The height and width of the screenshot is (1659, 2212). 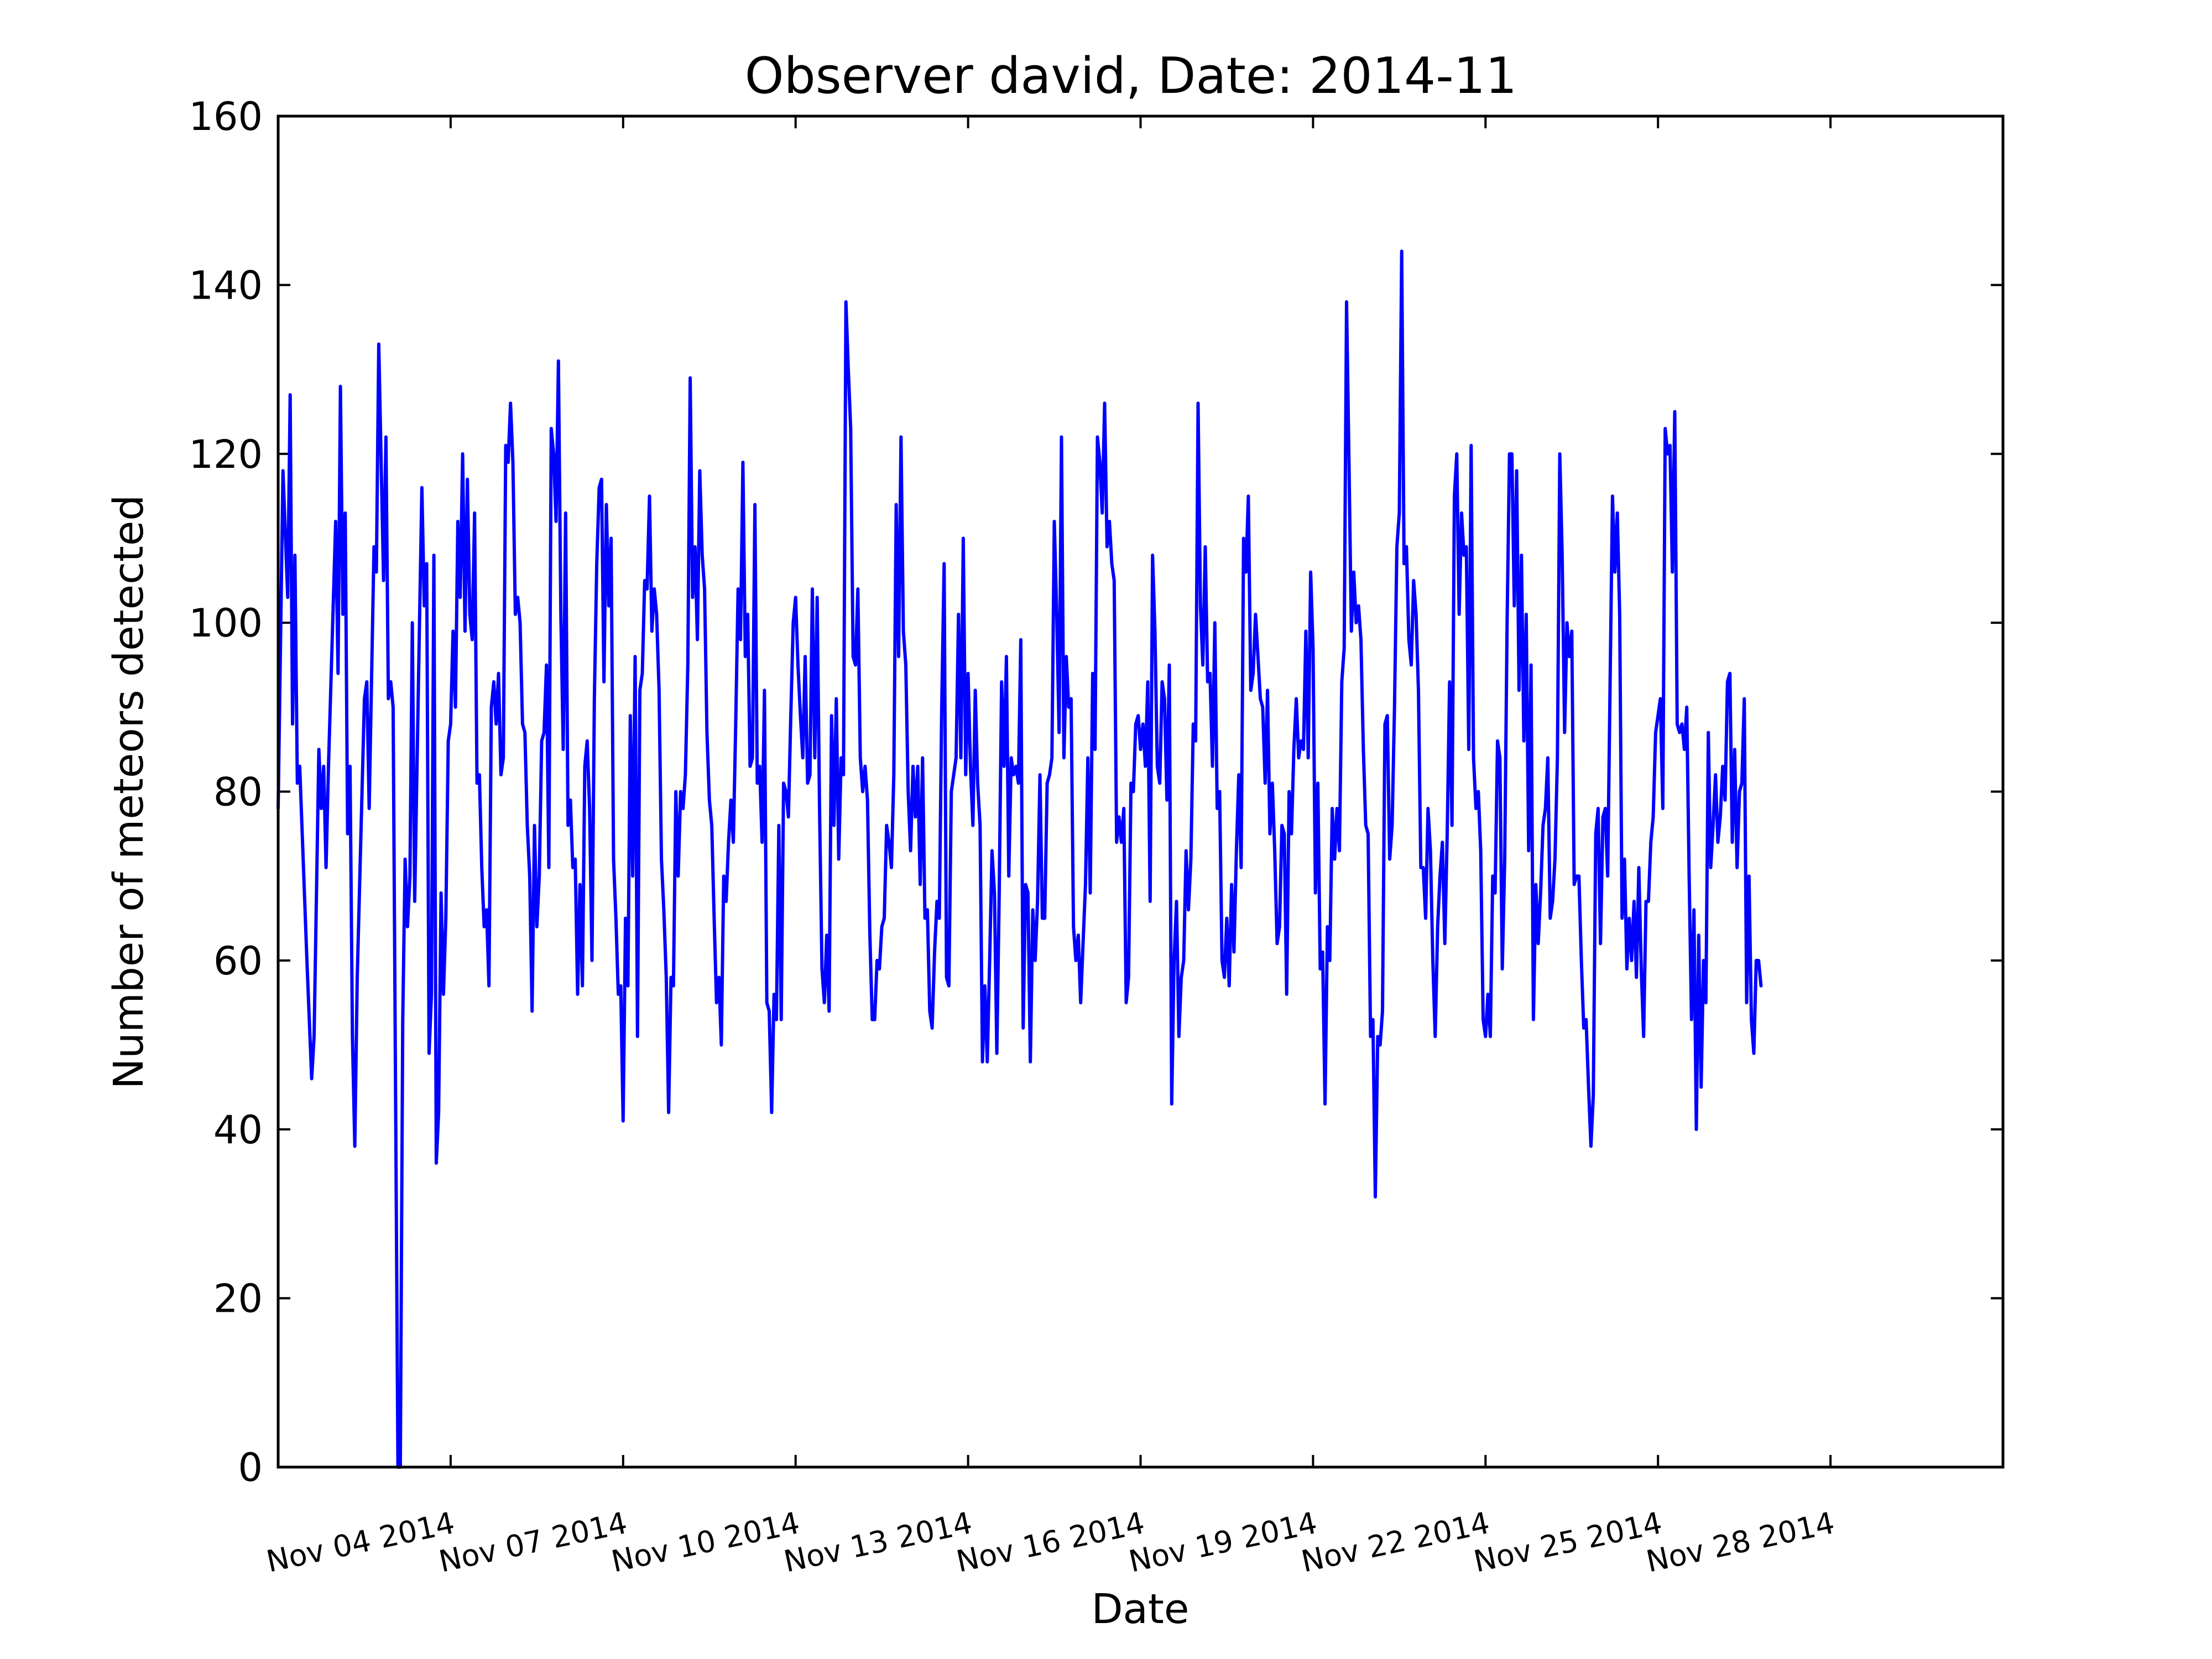 I want to click on x-axis-label: Date, so click(x=1141, y=1609).